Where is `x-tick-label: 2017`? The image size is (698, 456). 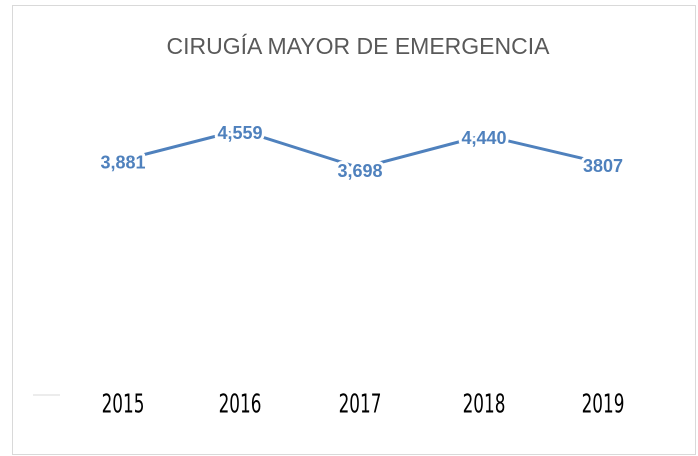
x-tick-label: 2017 is located at coordinates (360, 405).